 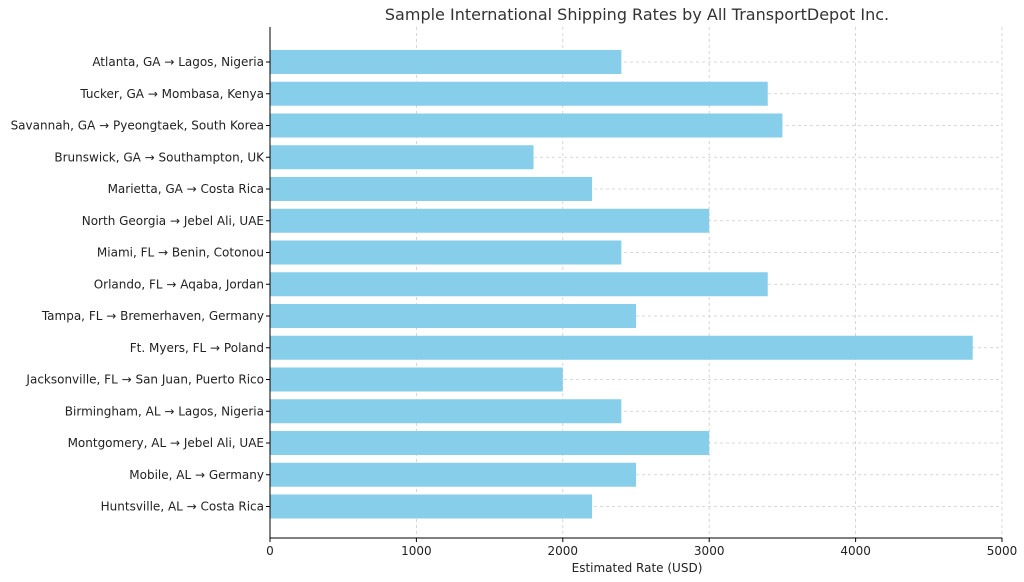 I want to click on x-tick-label: 1000, so click(x=416, y=551).